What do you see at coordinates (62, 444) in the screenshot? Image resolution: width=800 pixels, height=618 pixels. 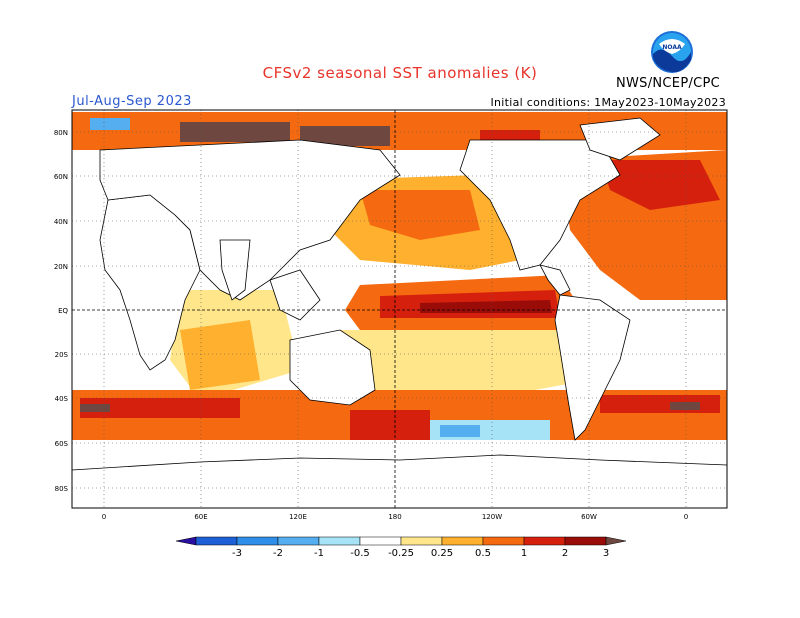 I see `lat-label: 60S` at bounding box center [62, 444].